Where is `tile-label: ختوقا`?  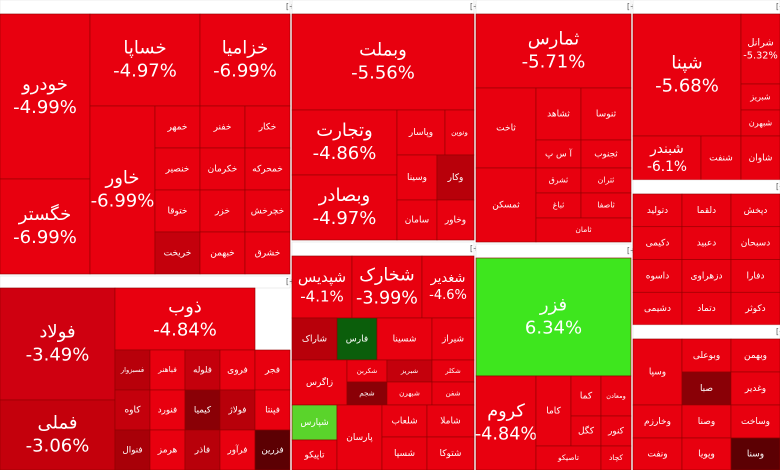
tile-label: ختوقا is located at coordinates (178, 212).